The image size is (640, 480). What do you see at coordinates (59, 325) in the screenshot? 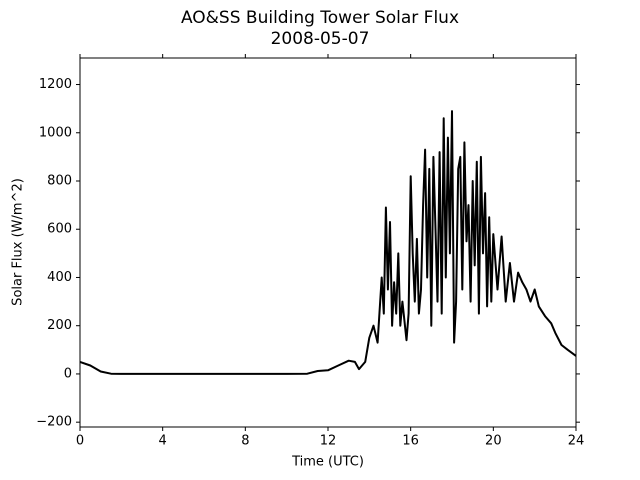
I see `y-tick-label: 200` at bounding box center [59, 325].